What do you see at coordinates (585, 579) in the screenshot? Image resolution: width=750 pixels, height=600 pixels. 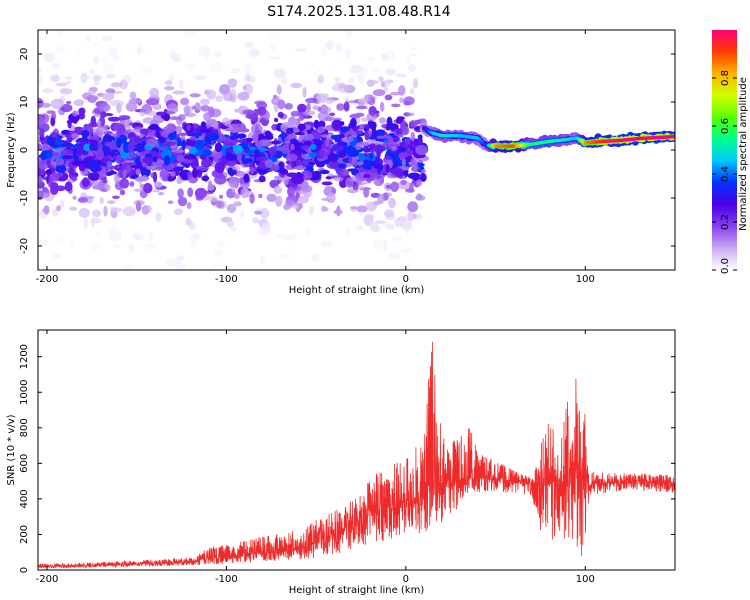 I see `x-tick-label: 100` at bounding box center [585, 579].